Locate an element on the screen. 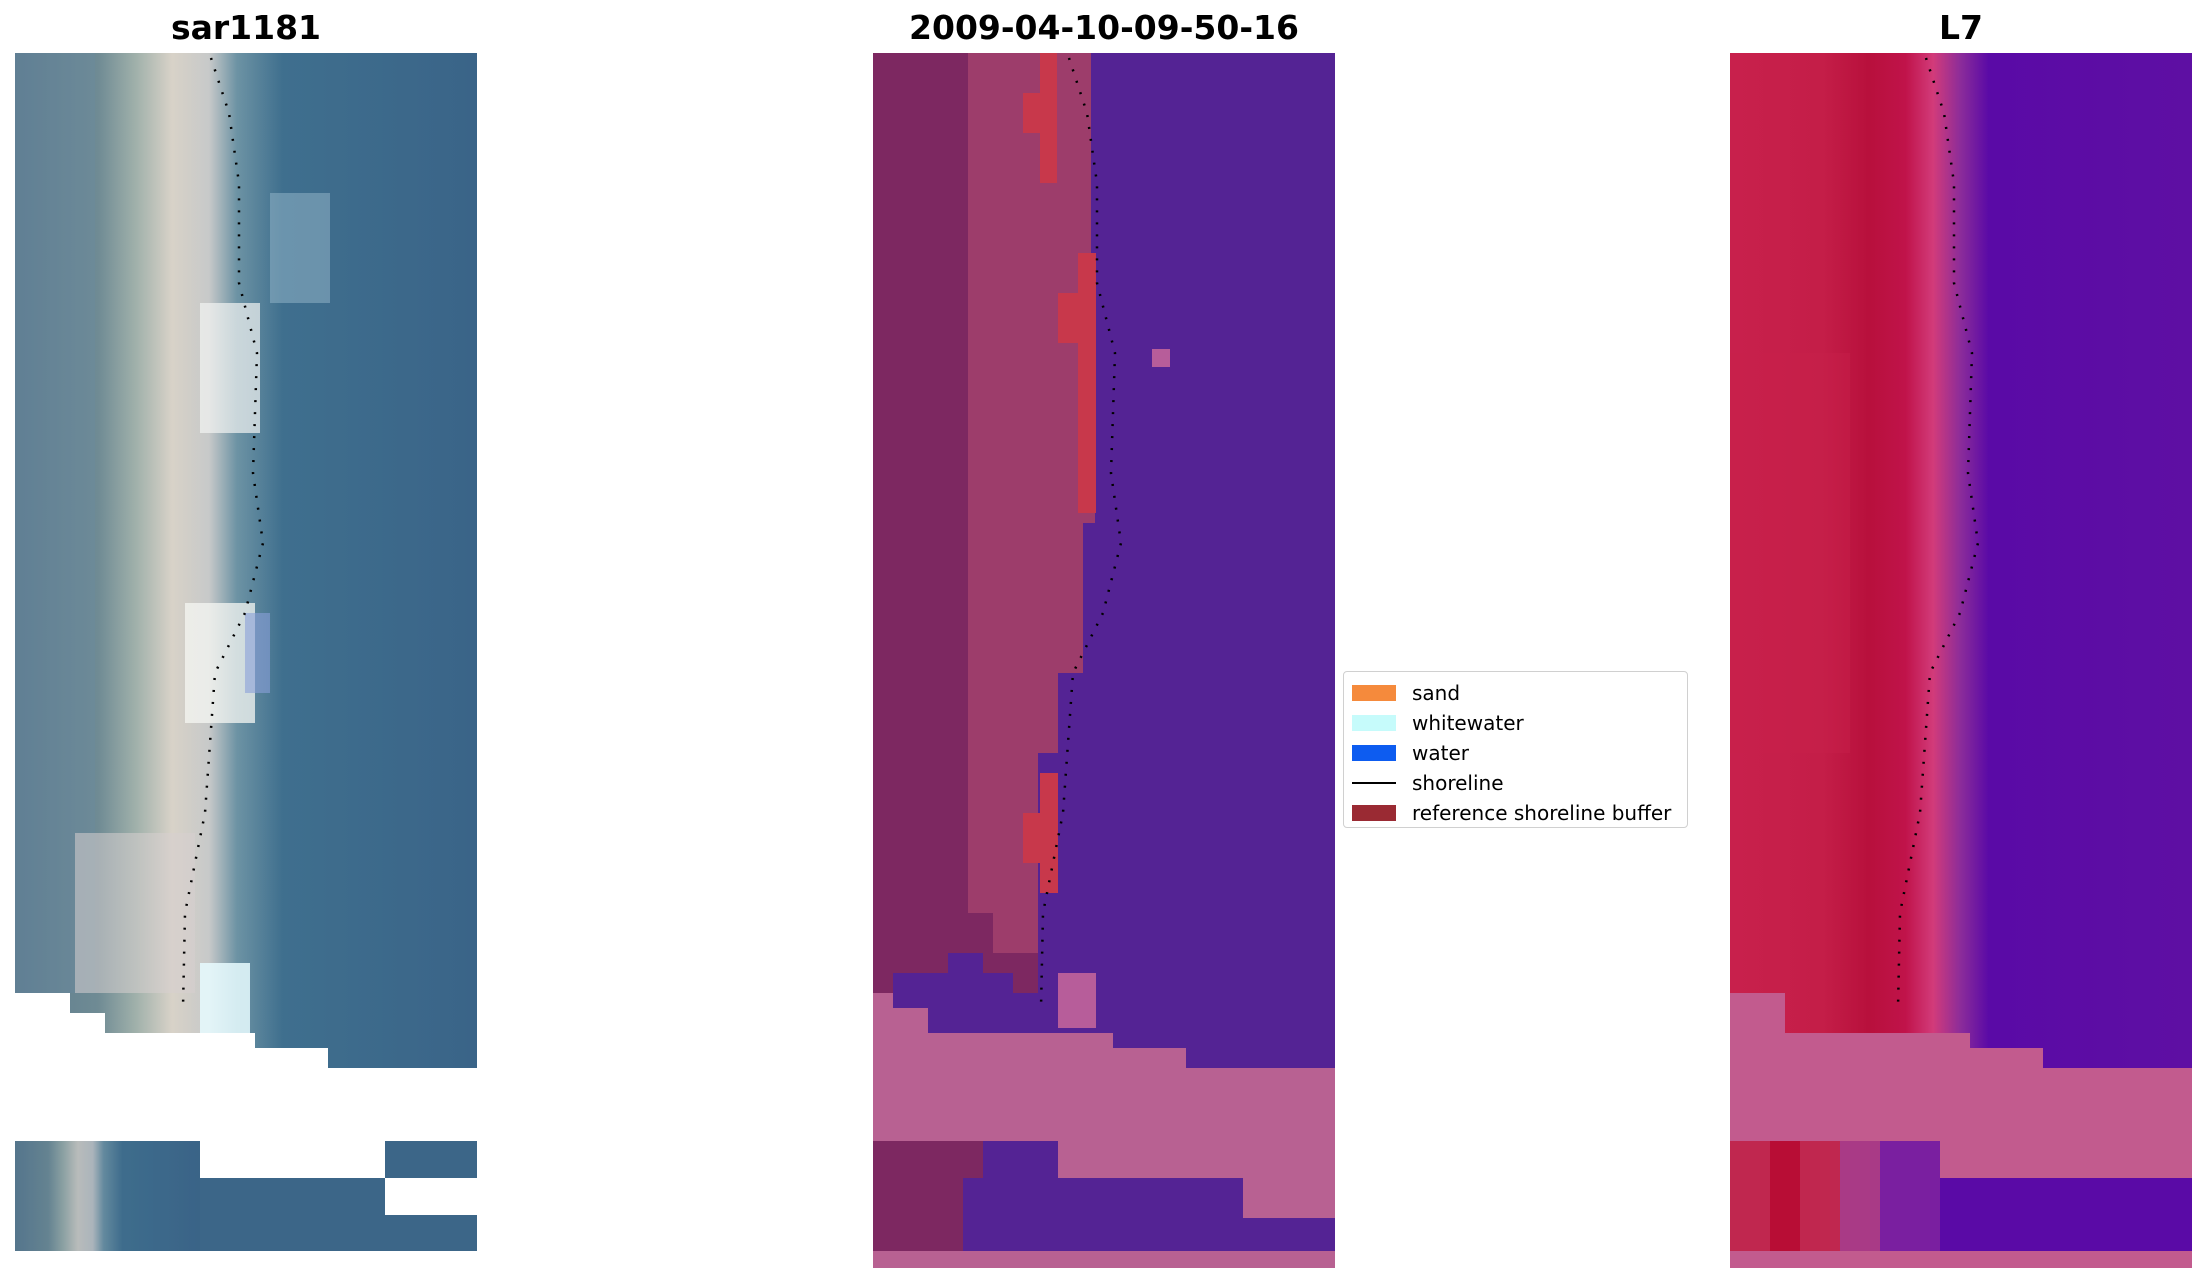 Image resolution: width=2205 pixels, height=1283 pixels. panel-title-classified: 2009-04-10-09-50-16 is located at coordinates (1104, 27).